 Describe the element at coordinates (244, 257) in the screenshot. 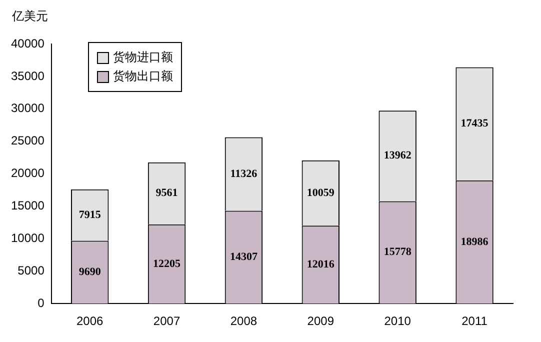

I see `data-label: 14307` at that location.